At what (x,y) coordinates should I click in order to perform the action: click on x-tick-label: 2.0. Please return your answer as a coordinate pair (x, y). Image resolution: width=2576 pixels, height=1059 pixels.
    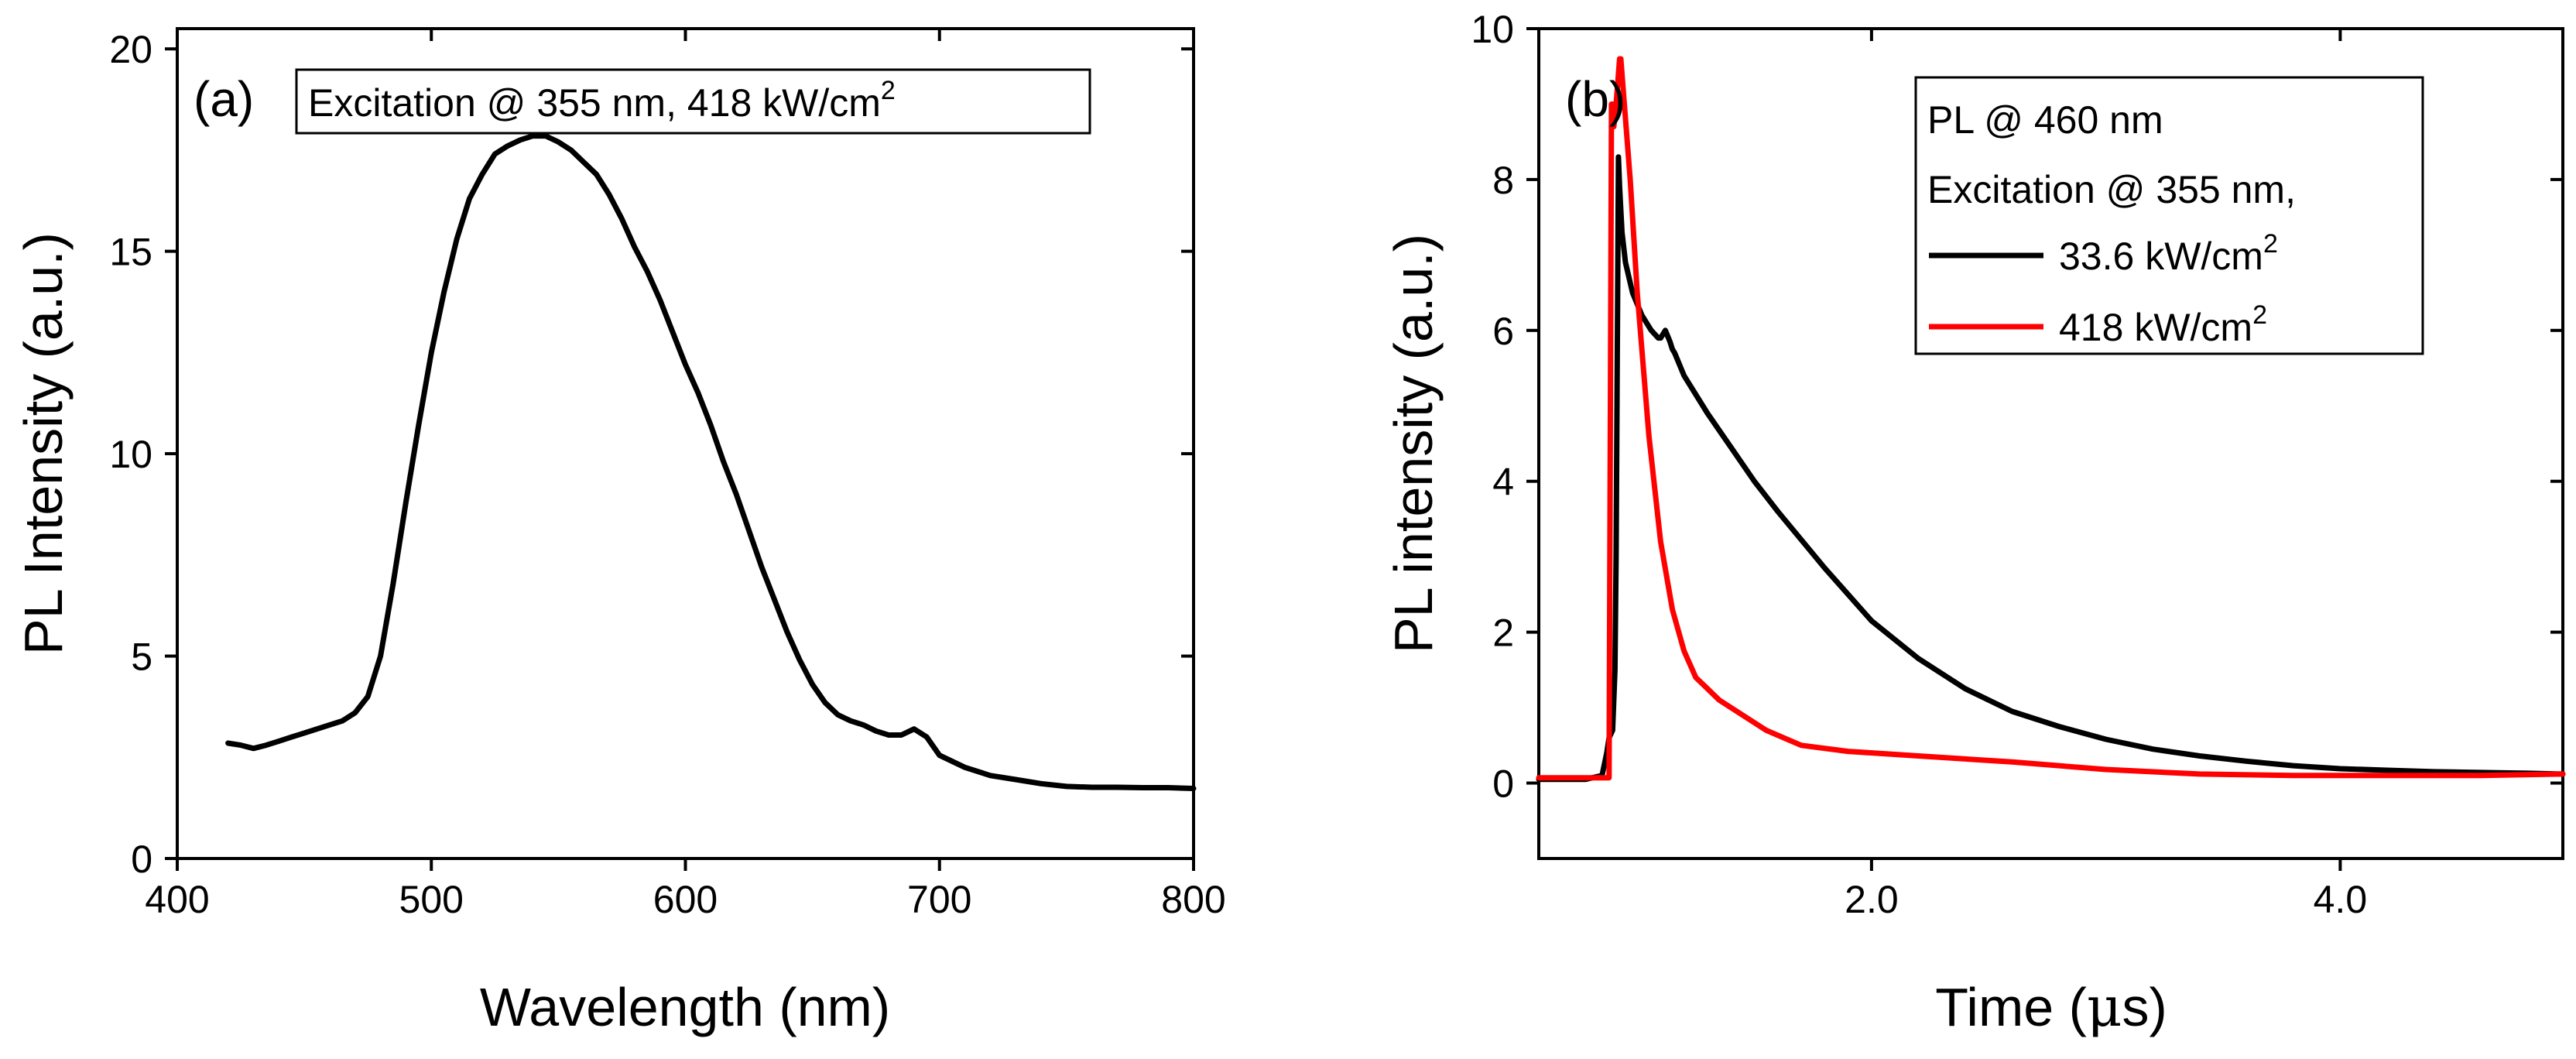
    Looking at the image, I should click on (1872, 899).